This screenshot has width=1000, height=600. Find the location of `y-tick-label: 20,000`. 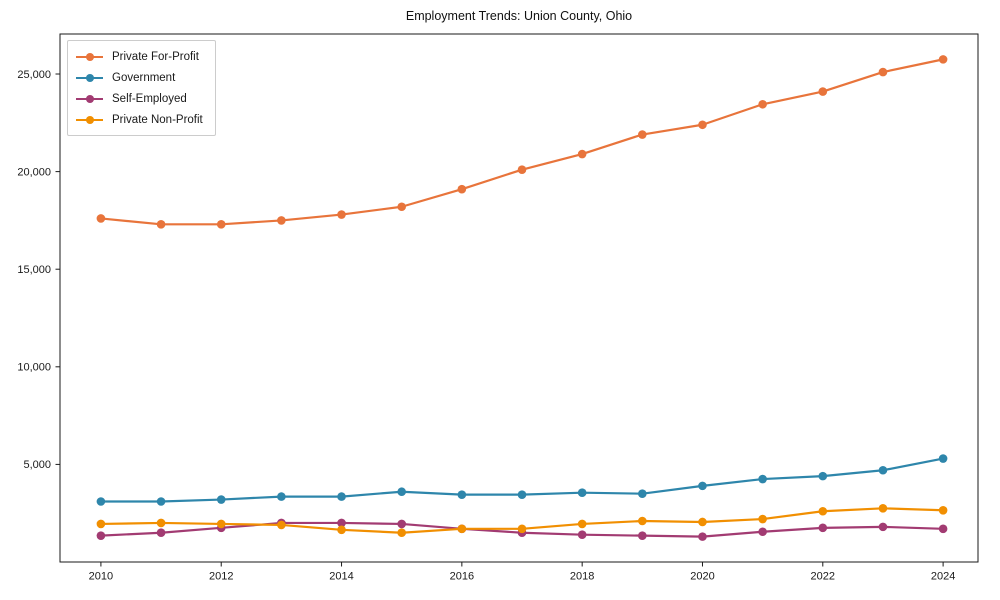

y-tick-label: 20,000 is located at coordinates (34, 172).